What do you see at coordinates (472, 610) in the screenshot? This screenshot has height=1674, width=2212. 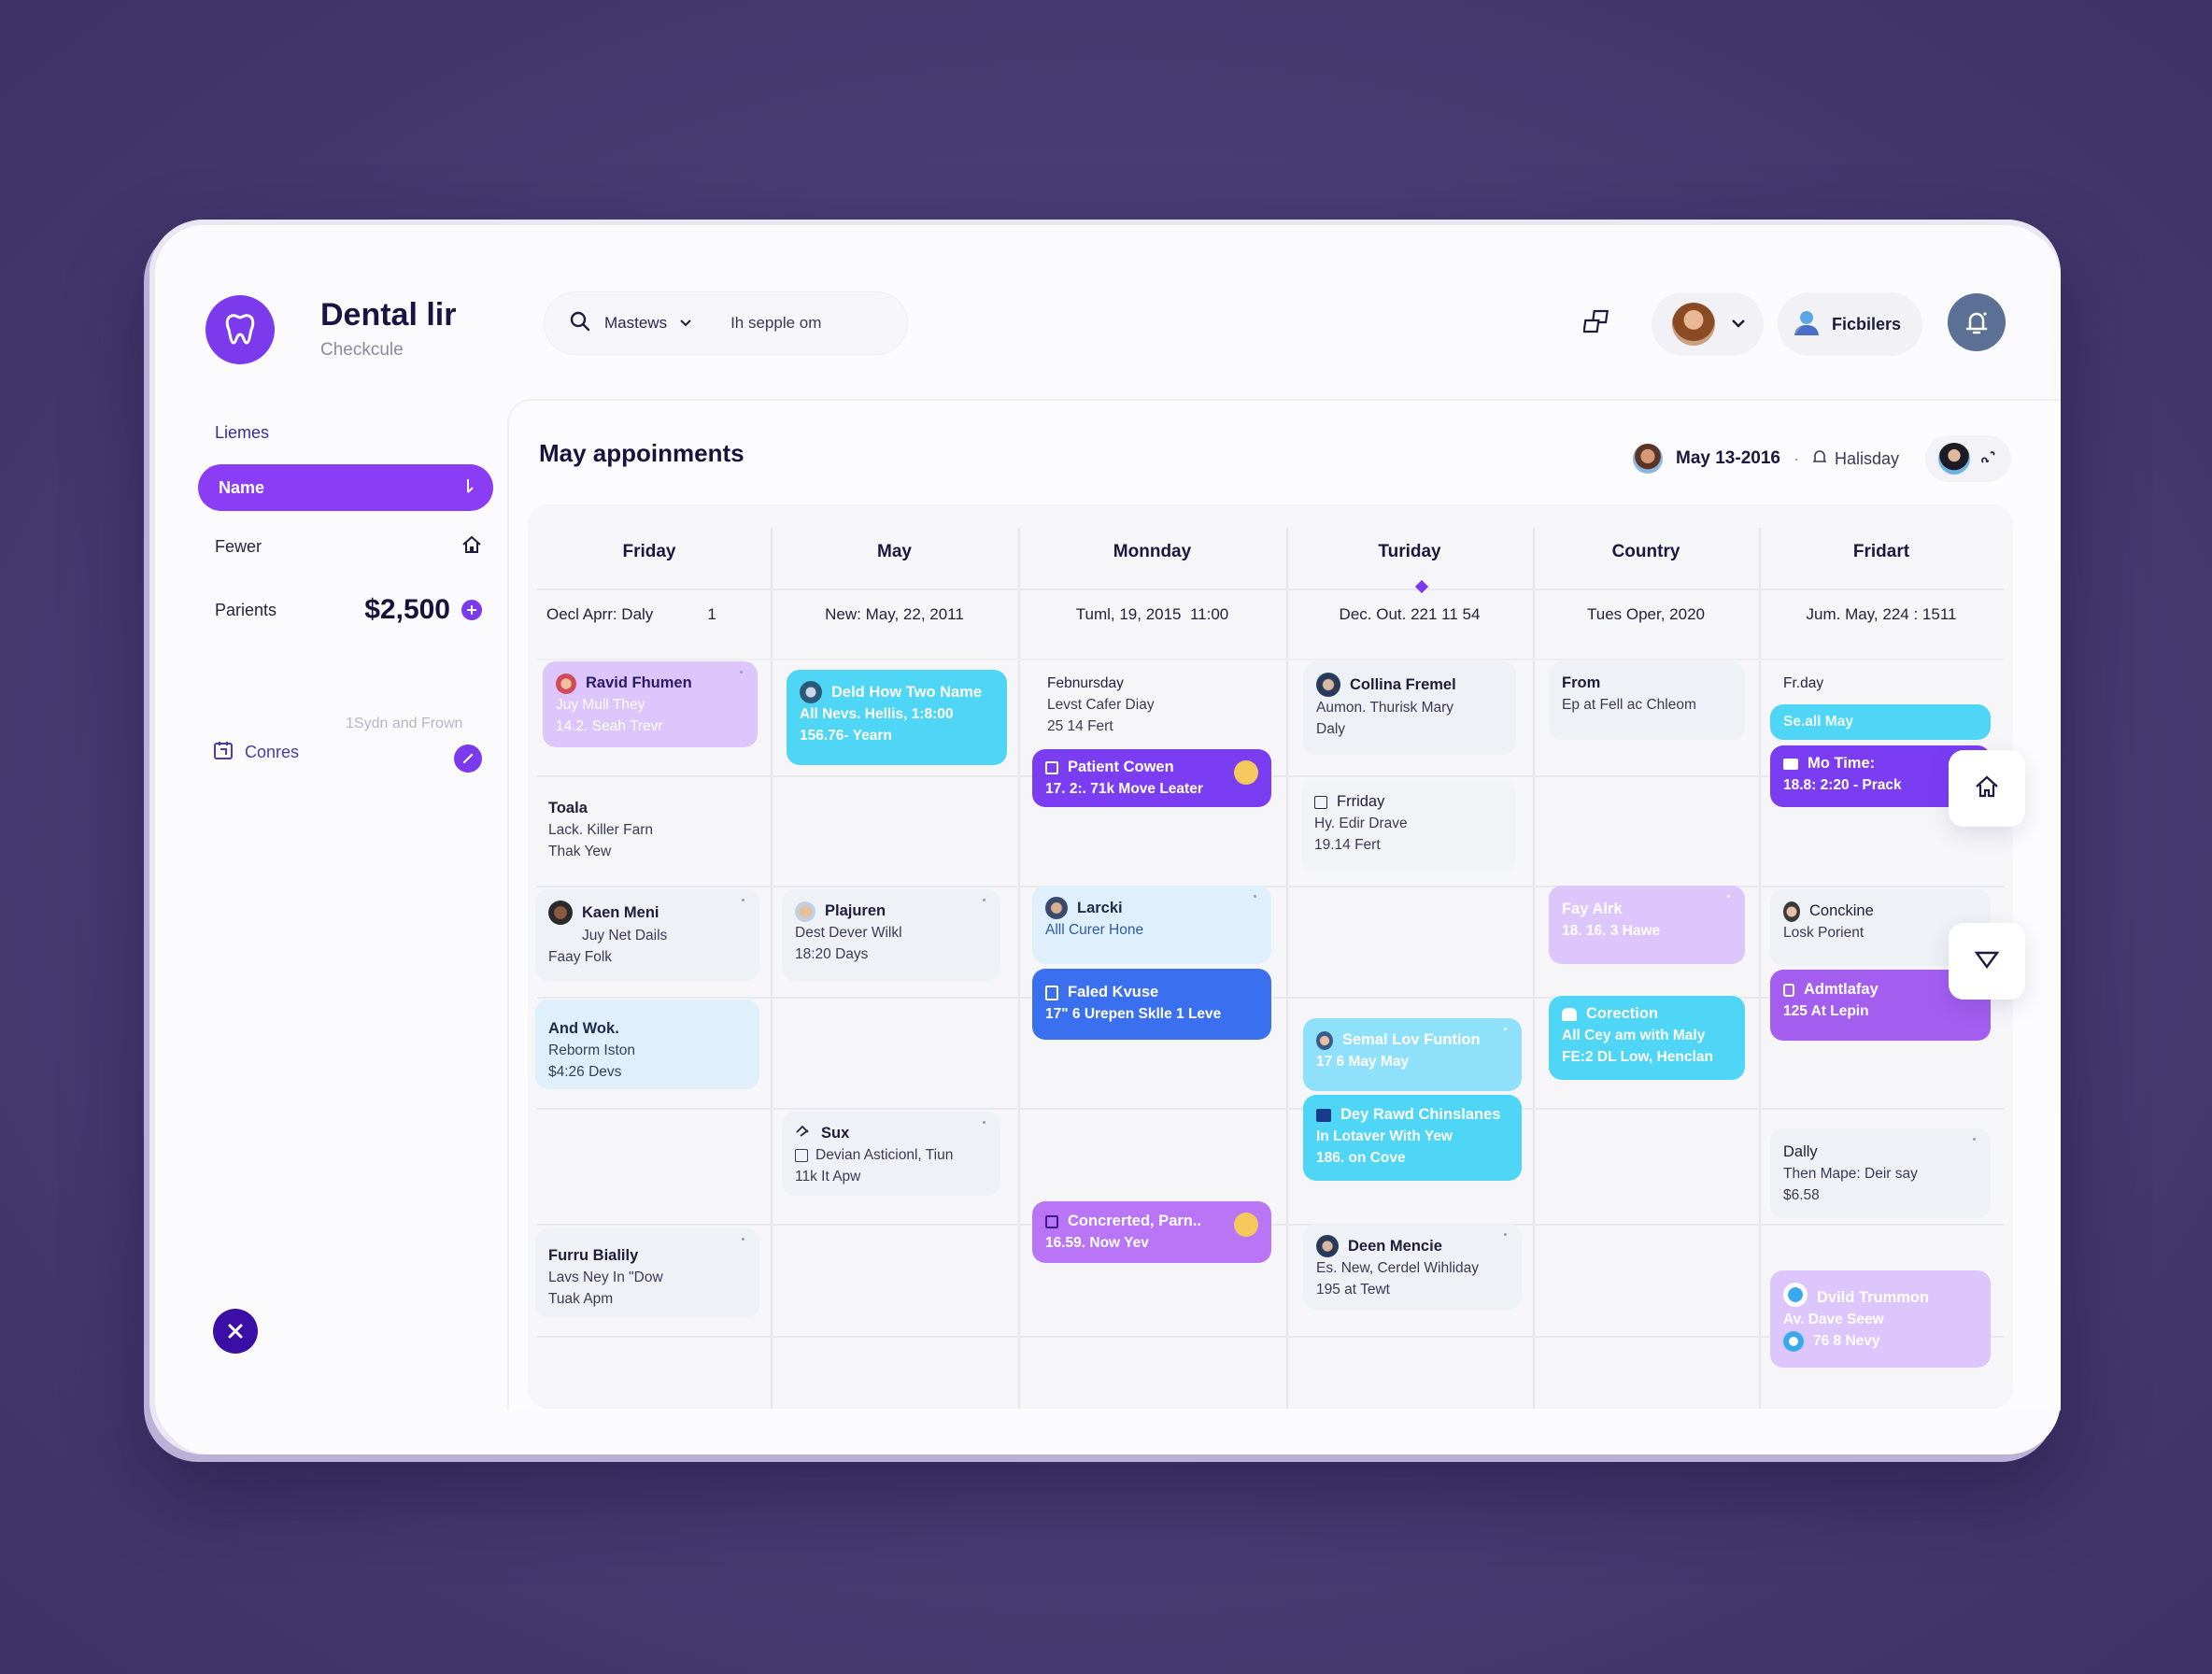 I see `add-icon` at bounding box center [472, 610].